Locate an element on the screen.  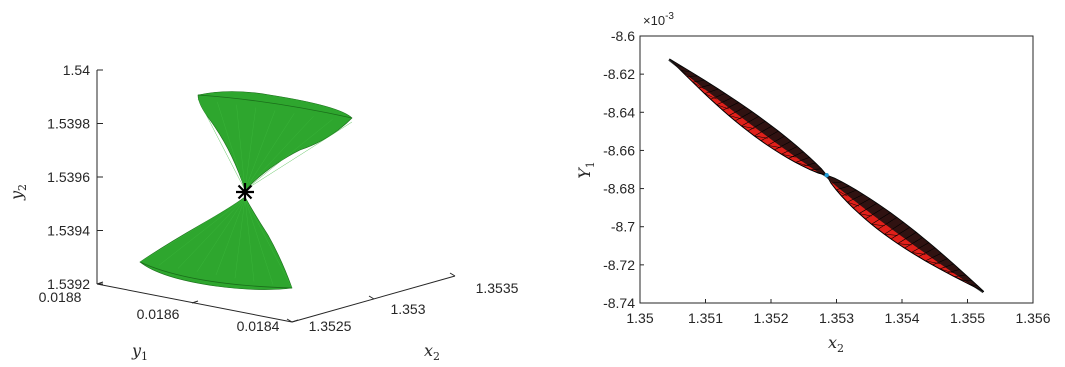
z-axis-label: y2 is located at coordinates (18, 192).